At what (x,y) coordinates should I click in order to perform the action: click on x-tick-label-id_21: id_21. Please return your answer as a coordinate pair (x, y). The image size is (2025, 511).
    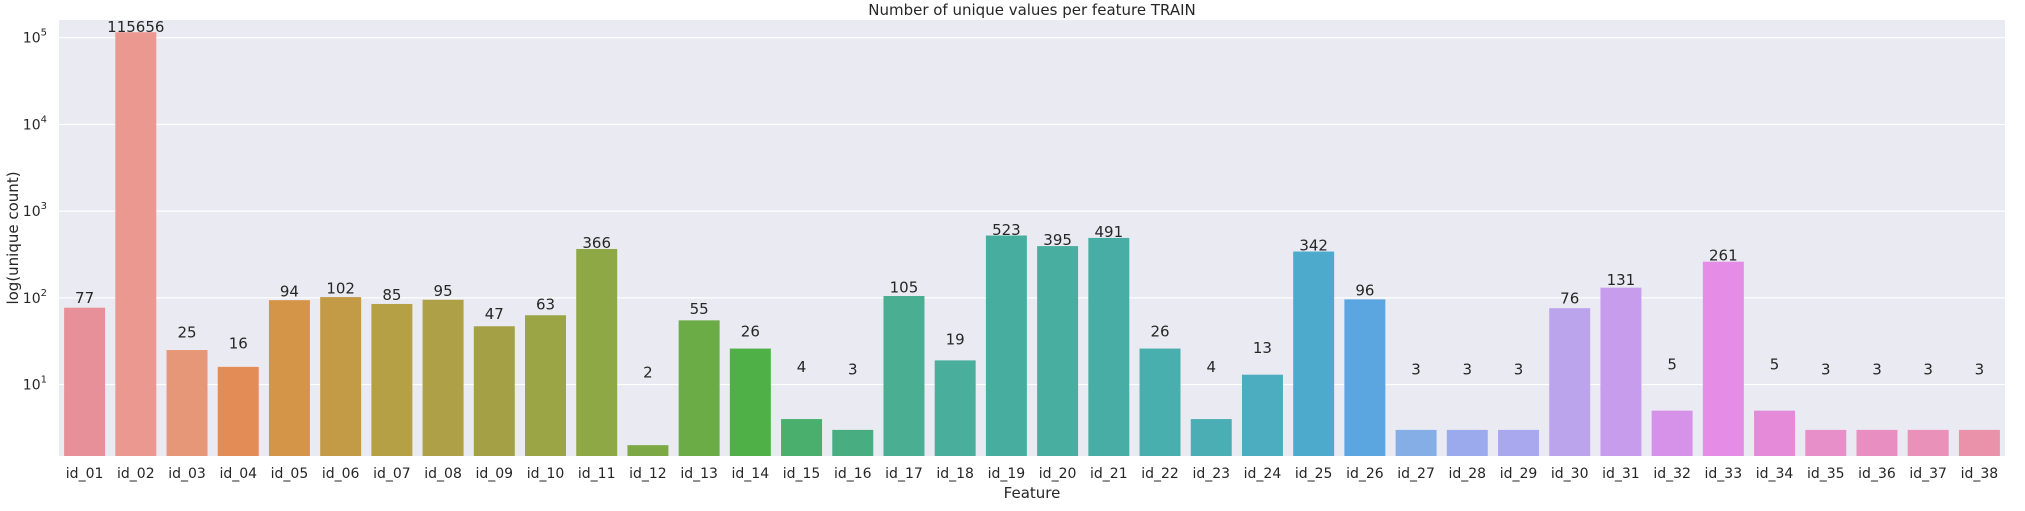
    Looking at the image, I should click on (1109, 474).